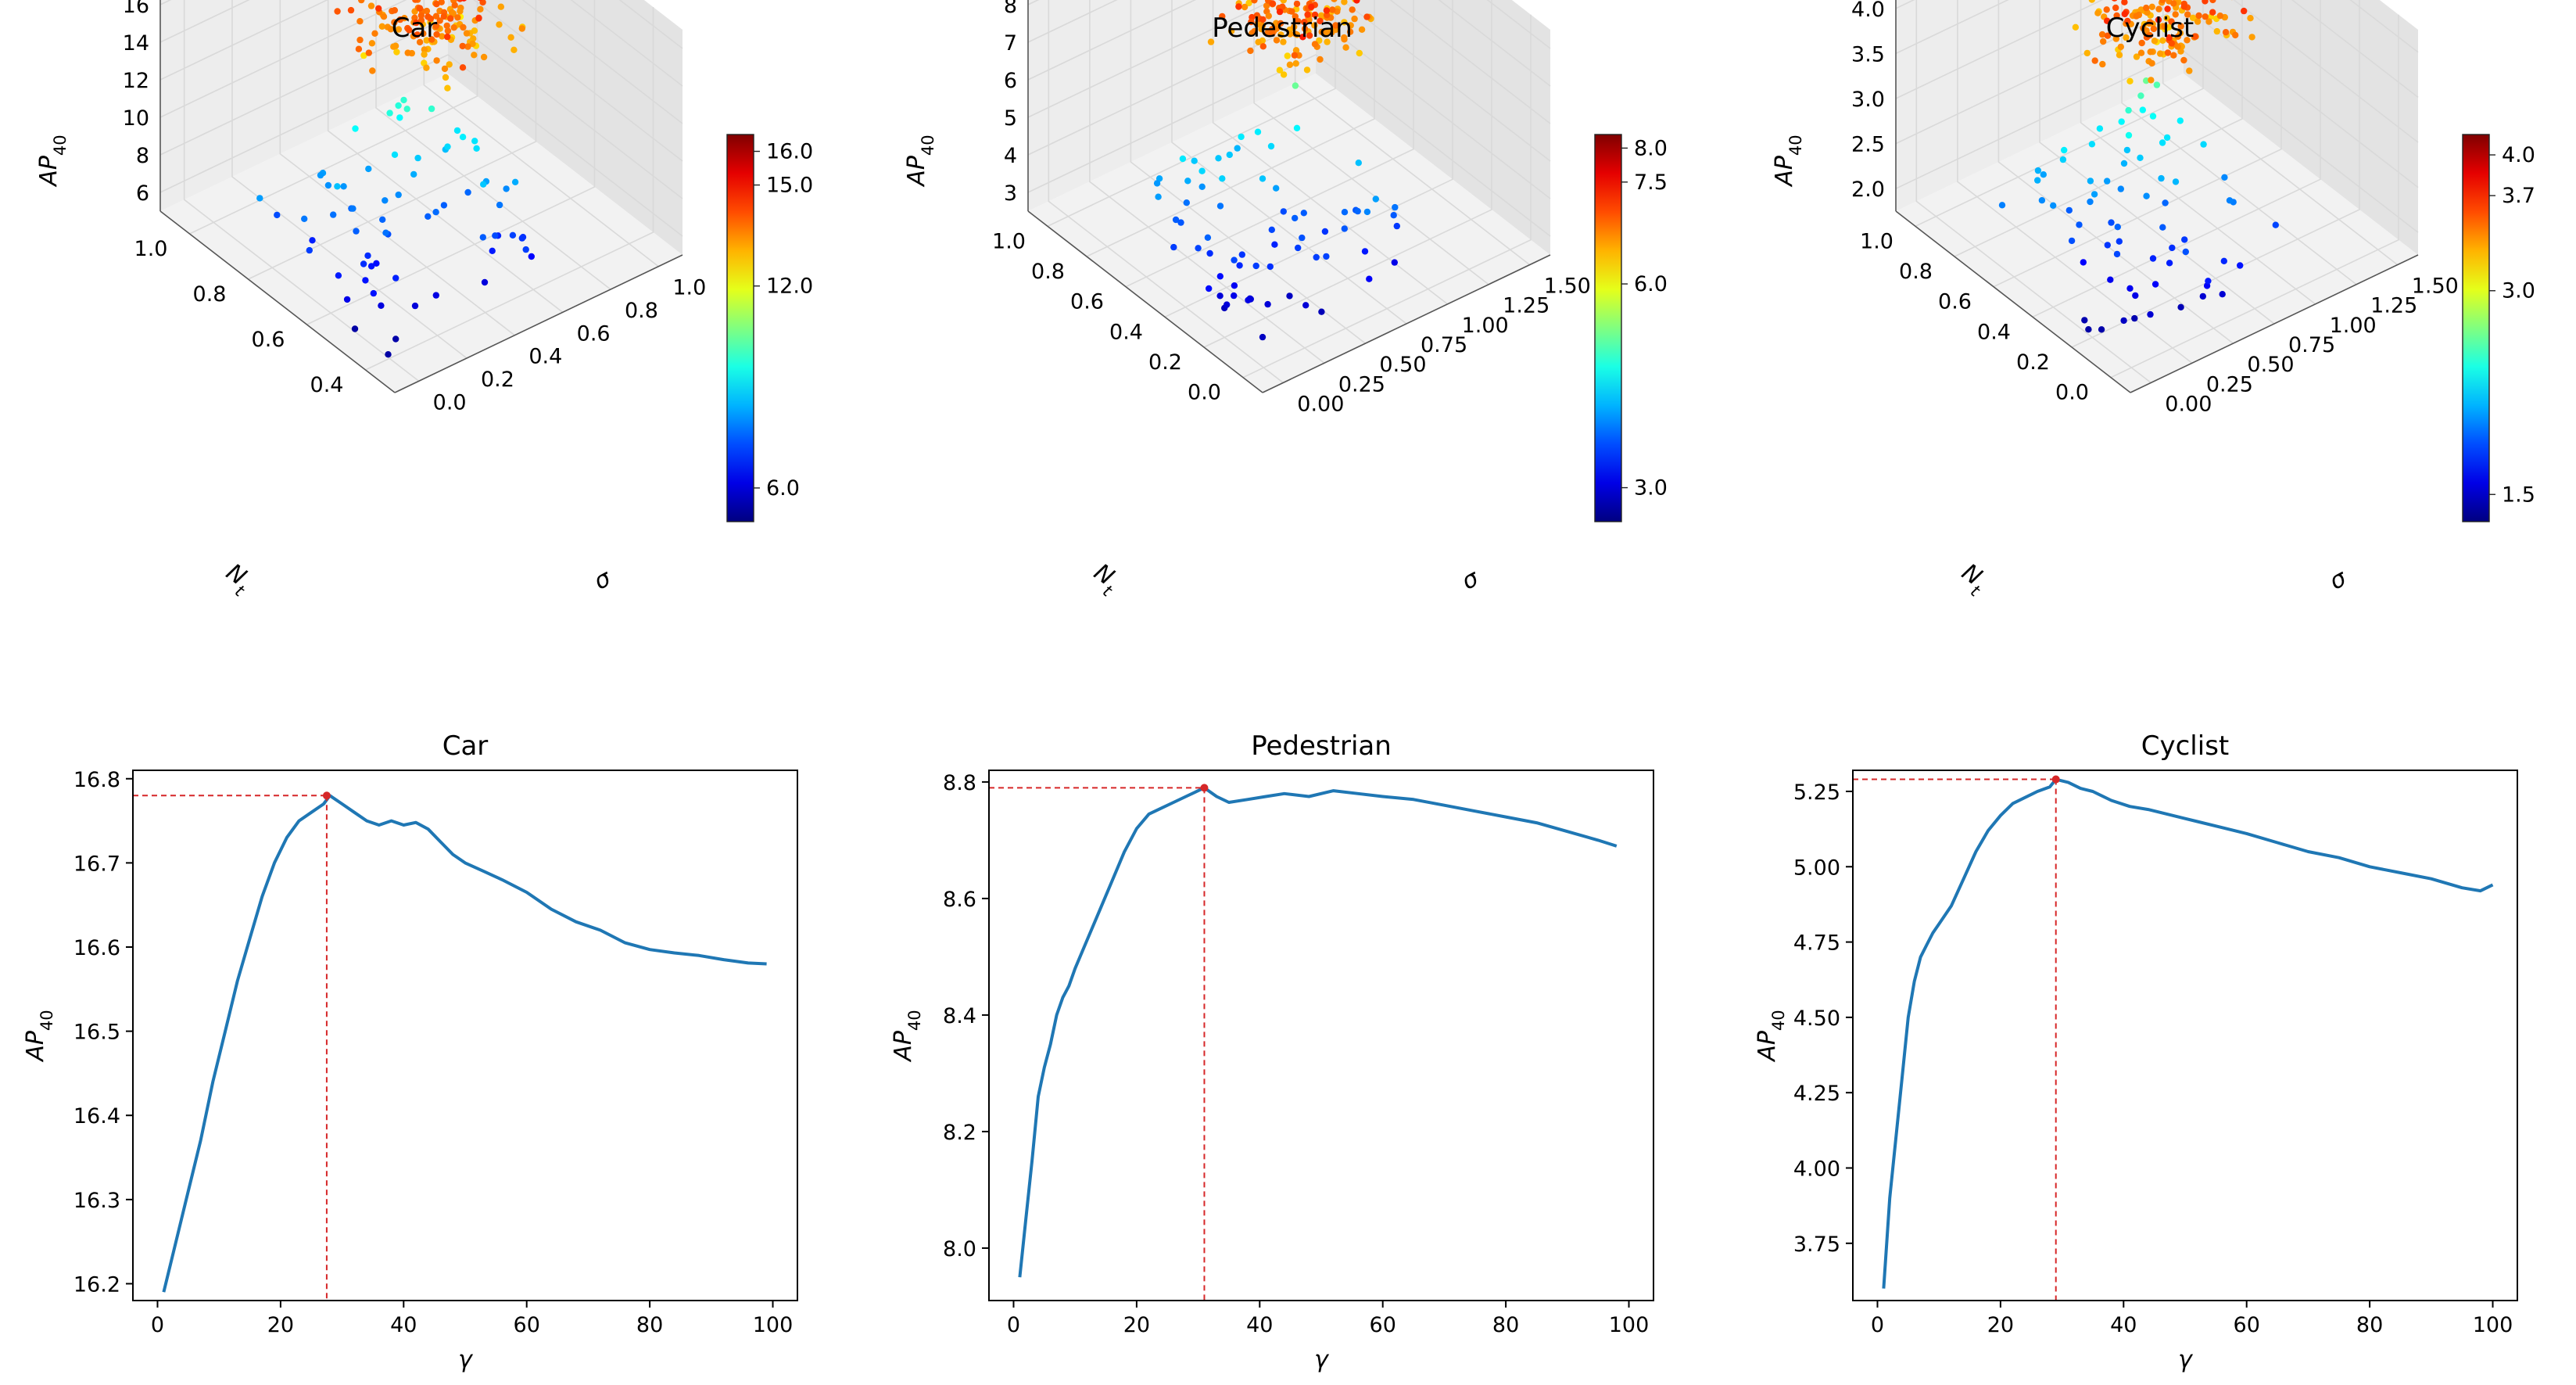 This screenshot has width=2576, height=1385. I want to click on axis-line-sigma, so click(1406, 323).